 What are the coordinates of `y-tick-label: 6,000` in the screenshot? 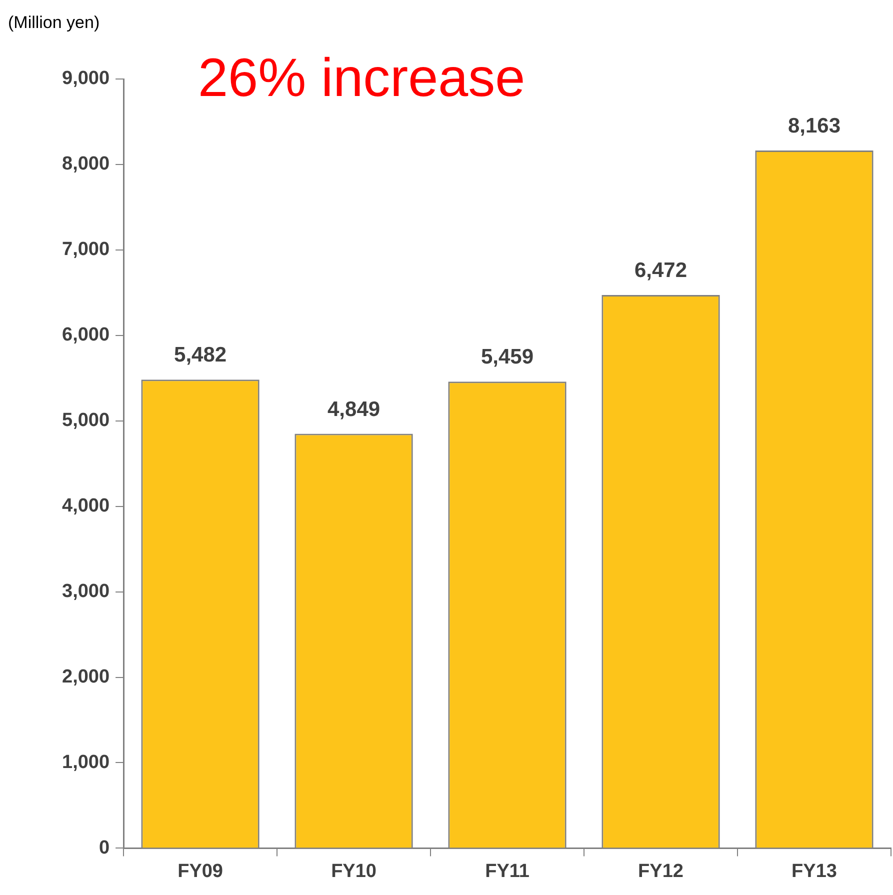 It's located at (86, 335).